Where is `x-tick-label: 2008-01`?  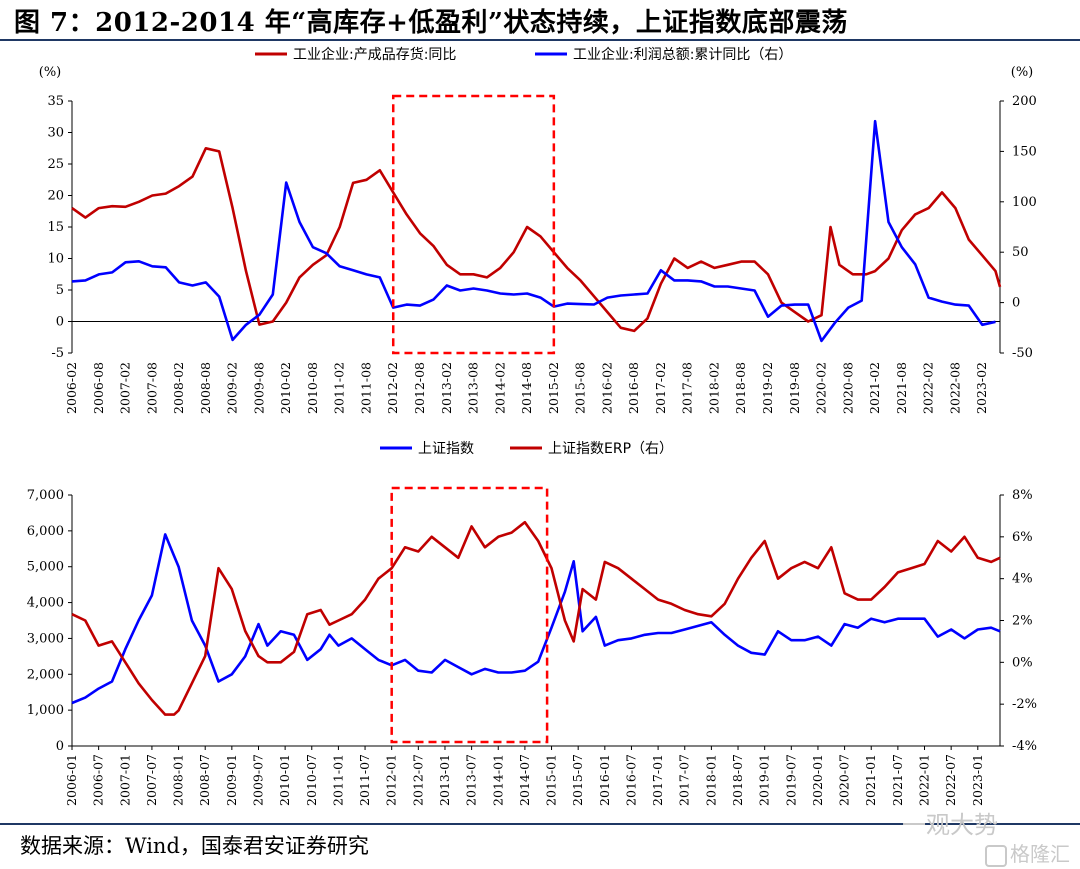 x-tick-label: 2008-01 is located at coordinates (178, 780).